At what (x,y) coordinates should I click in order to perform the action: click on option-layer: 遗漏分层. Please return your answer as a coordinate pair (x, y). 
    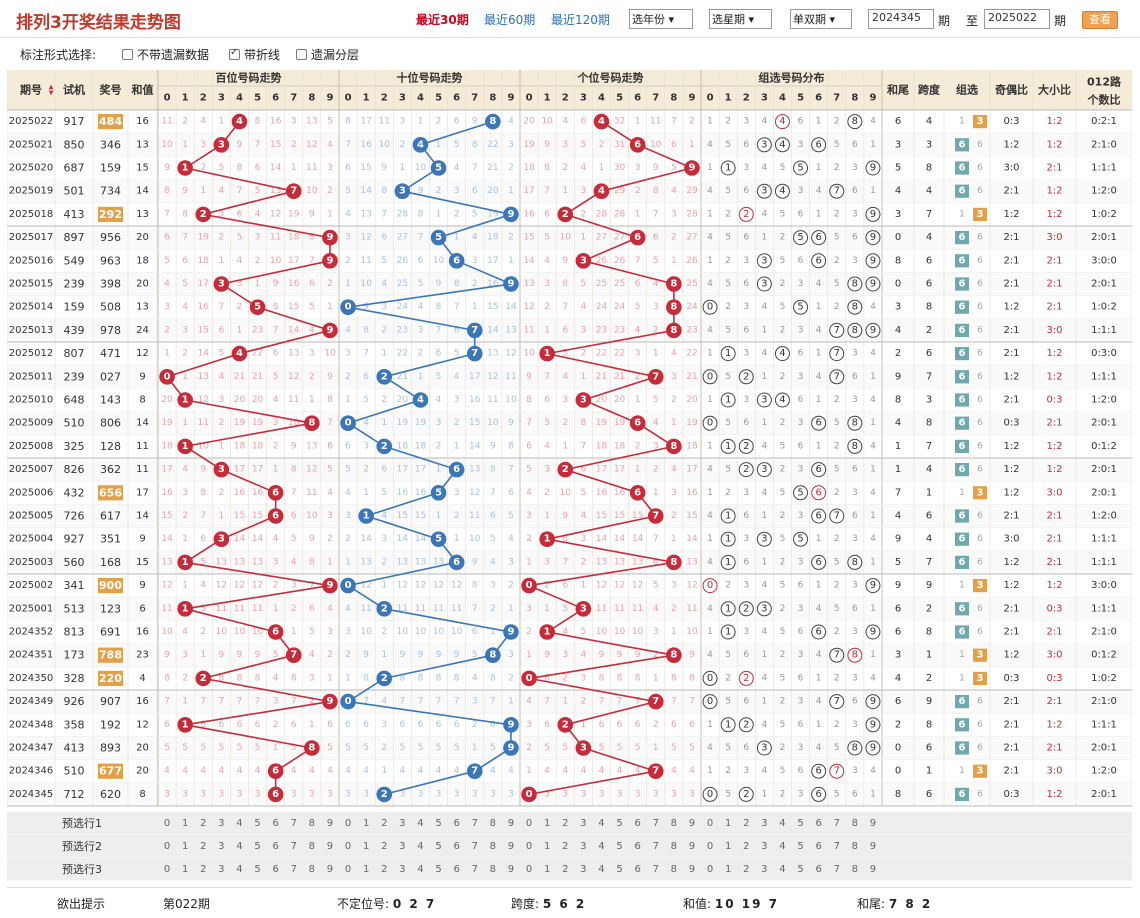
    Looking at the image, I should click on (327, 54).